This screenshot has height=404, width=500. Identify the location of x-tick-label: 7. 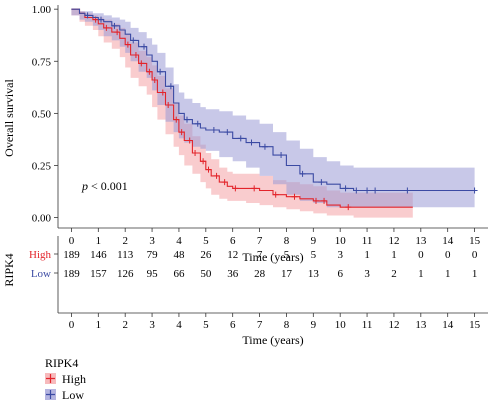
(260, 241).